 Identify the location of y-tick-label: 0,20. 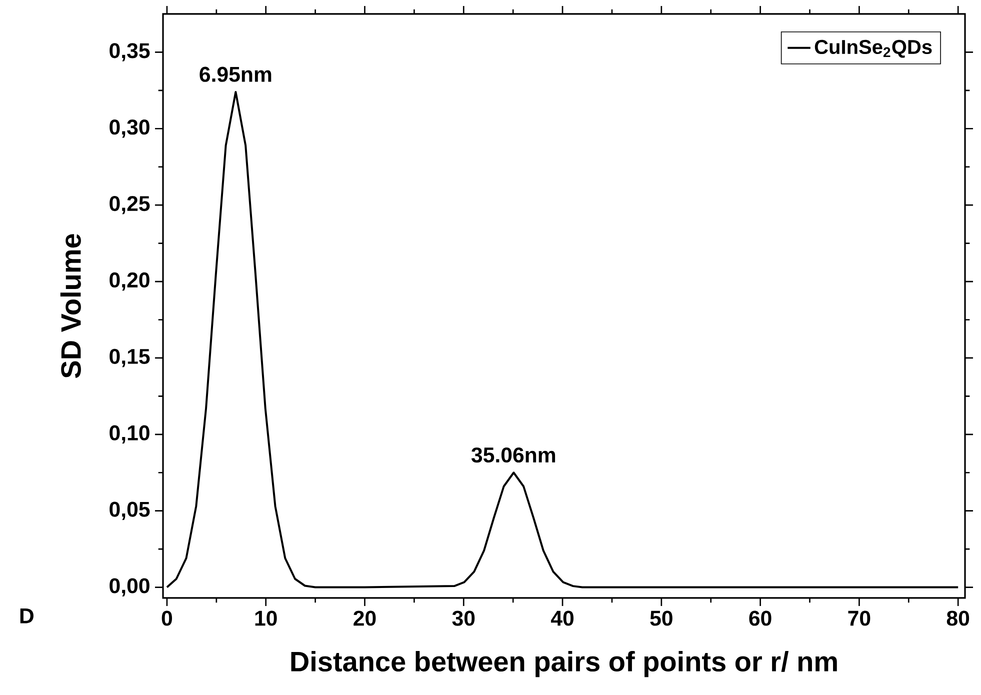
(130, 281).